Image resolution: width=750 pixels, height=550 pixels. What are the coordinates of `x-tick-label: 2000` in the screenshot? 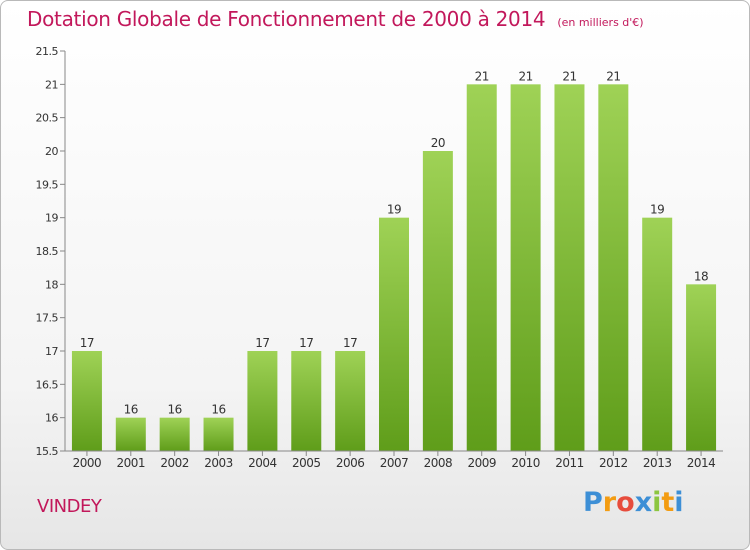 It's located at (87, 463).